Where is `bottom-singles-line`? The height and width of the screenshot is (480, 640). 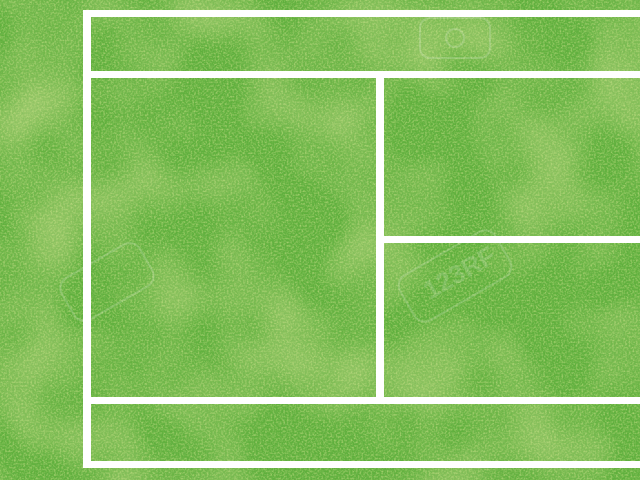 bottom-singles-line is located at coordinates (361, 400).